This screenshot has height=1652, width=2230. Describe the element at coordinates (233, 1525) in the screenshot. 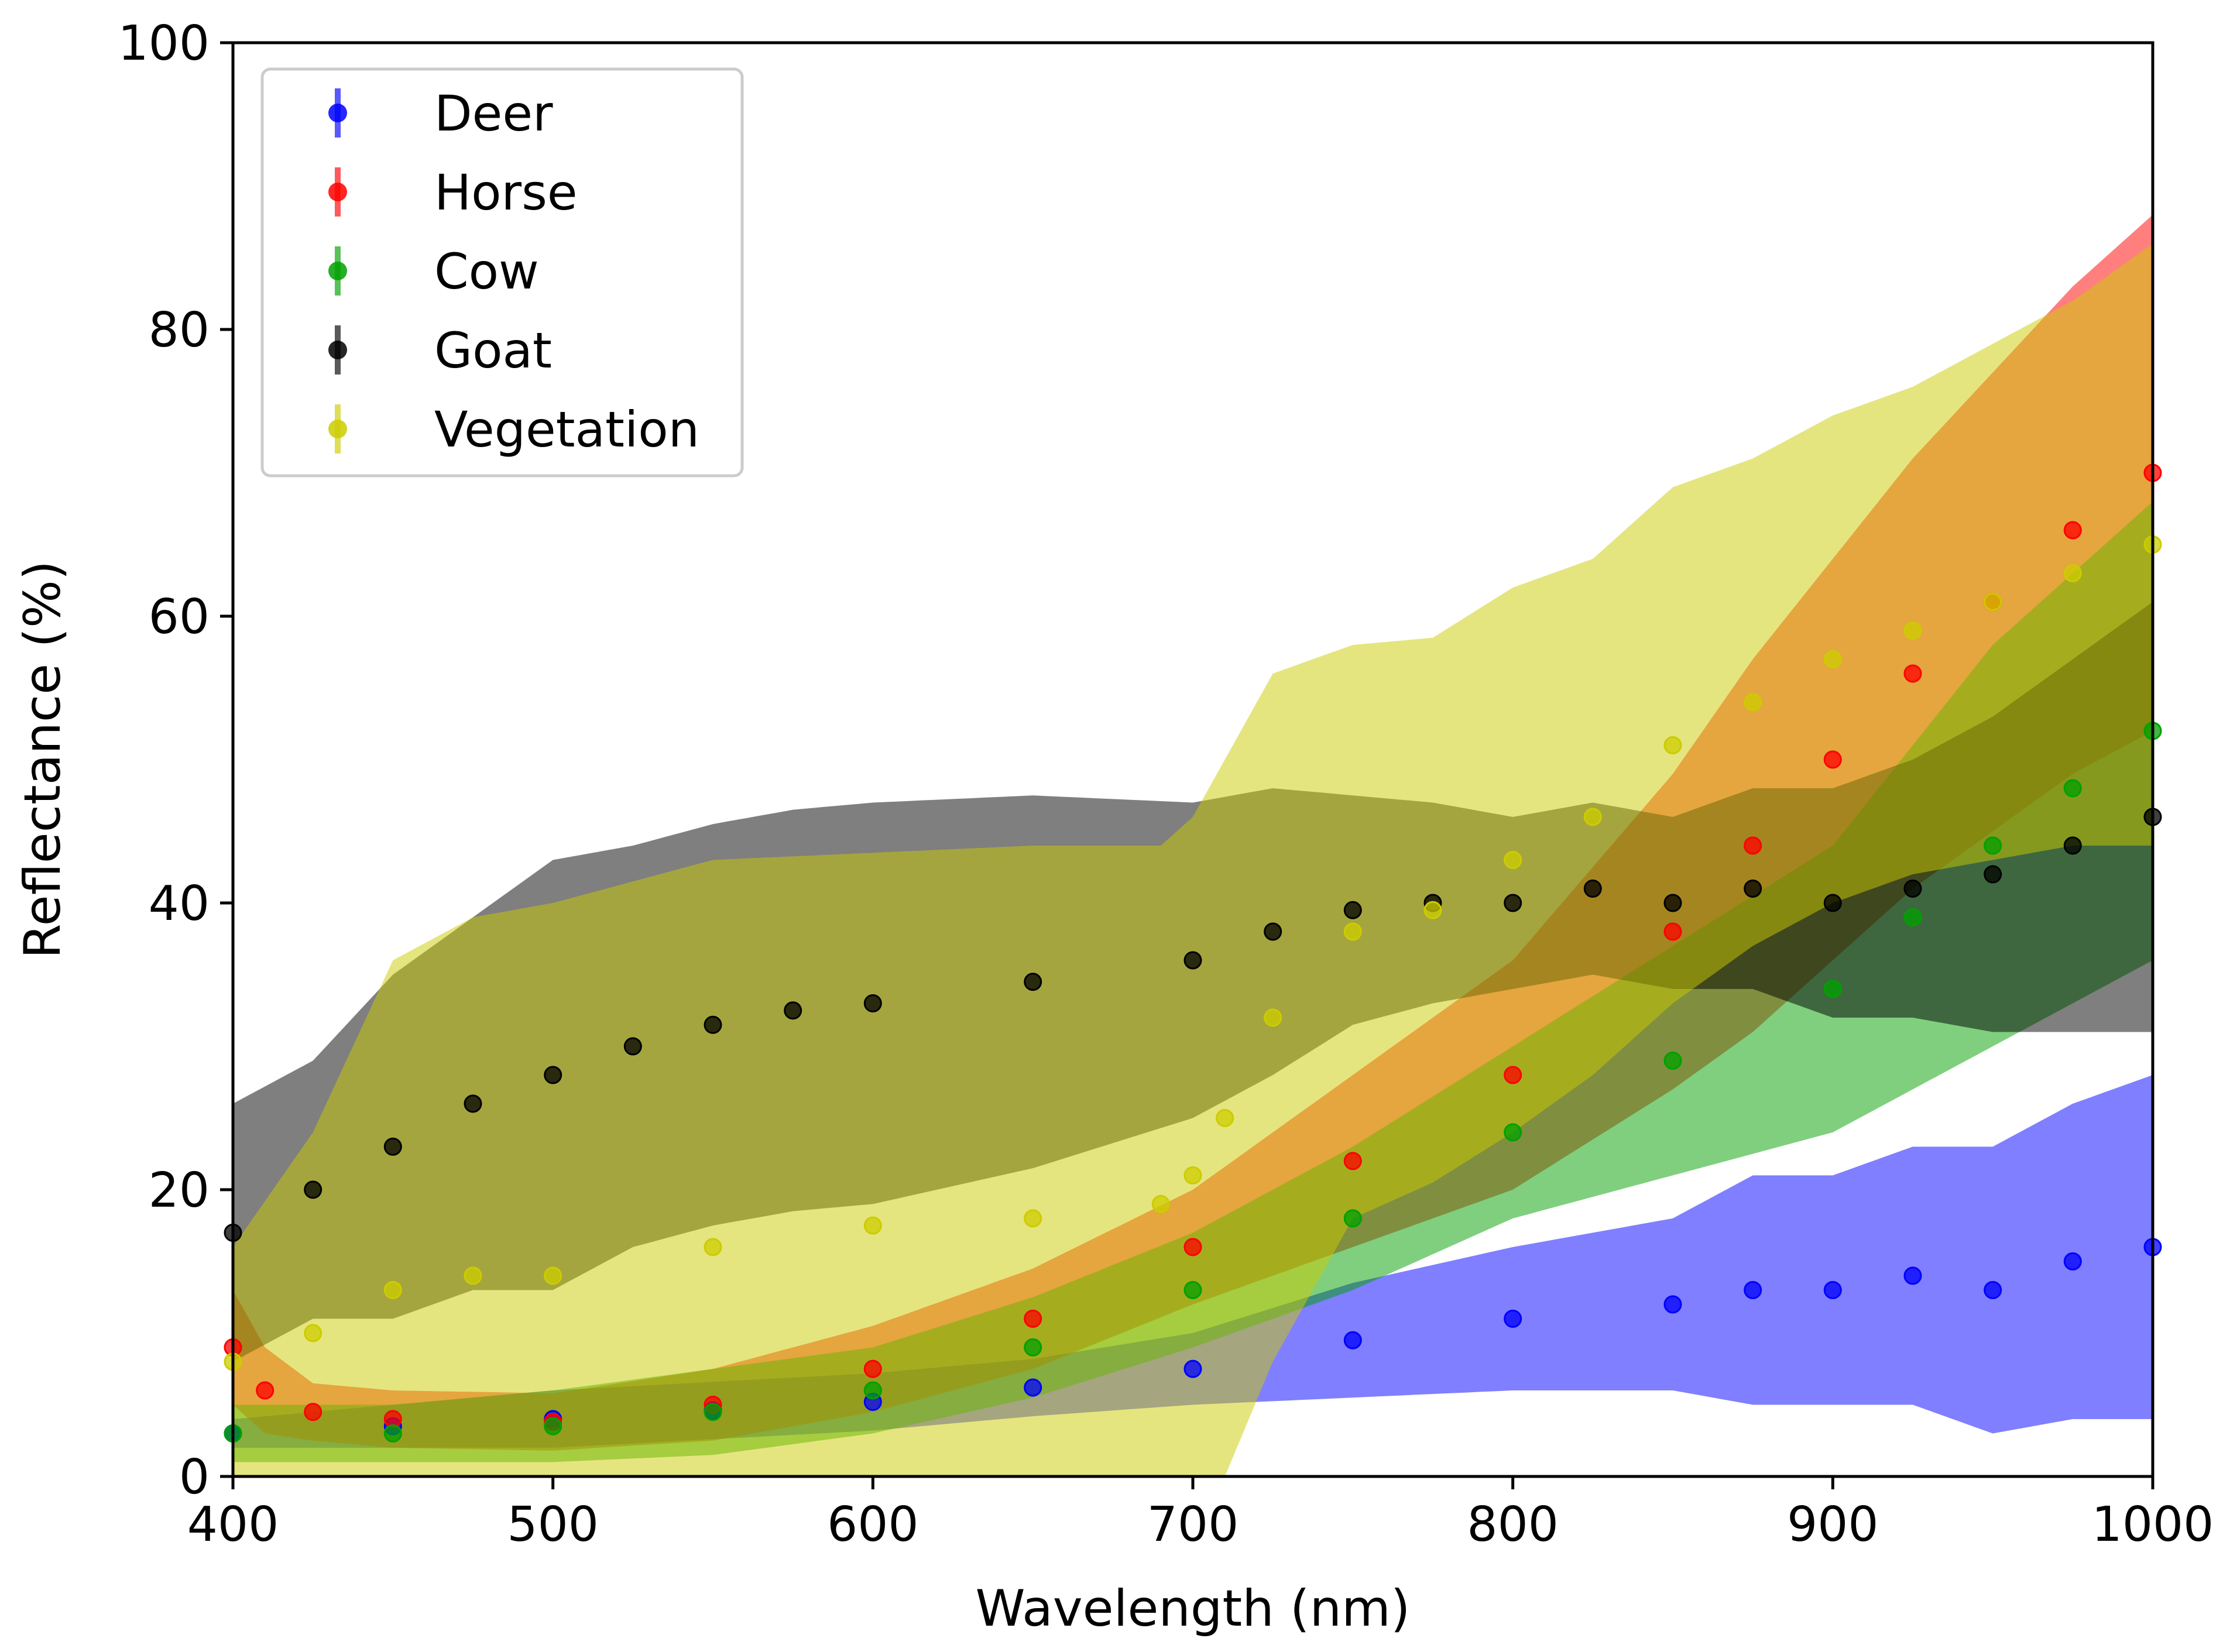

I see `x-tick-label: 400` at that location.